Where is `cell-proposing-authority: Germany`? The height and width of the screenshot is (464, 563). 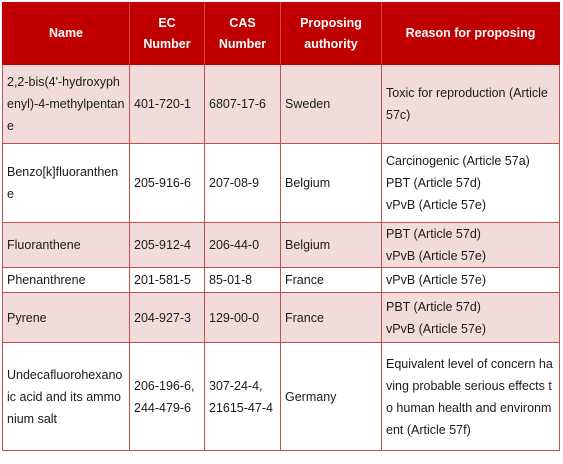
cell-proposing-authority: Germany is located at coordinates (331, 396).